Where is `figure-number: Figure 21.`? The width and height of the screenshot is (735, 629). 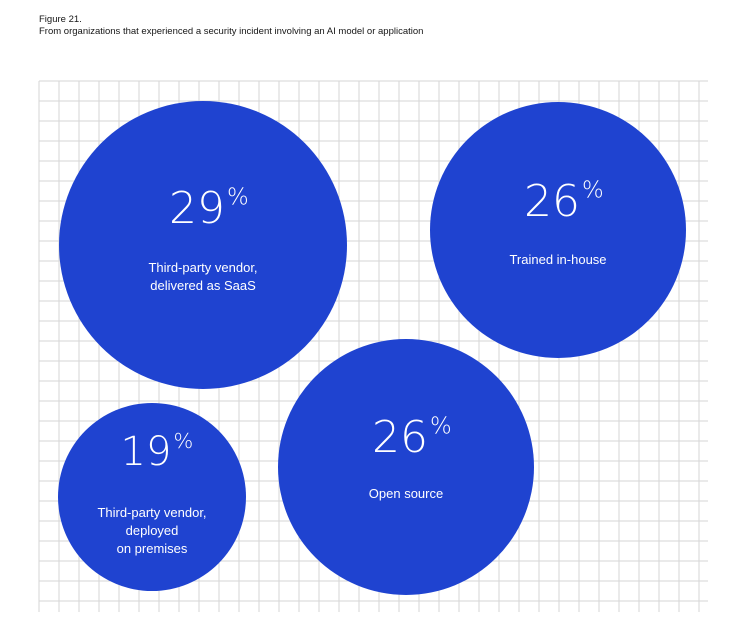
figure-number: Figure 21. is located at coordinates (60, 19).